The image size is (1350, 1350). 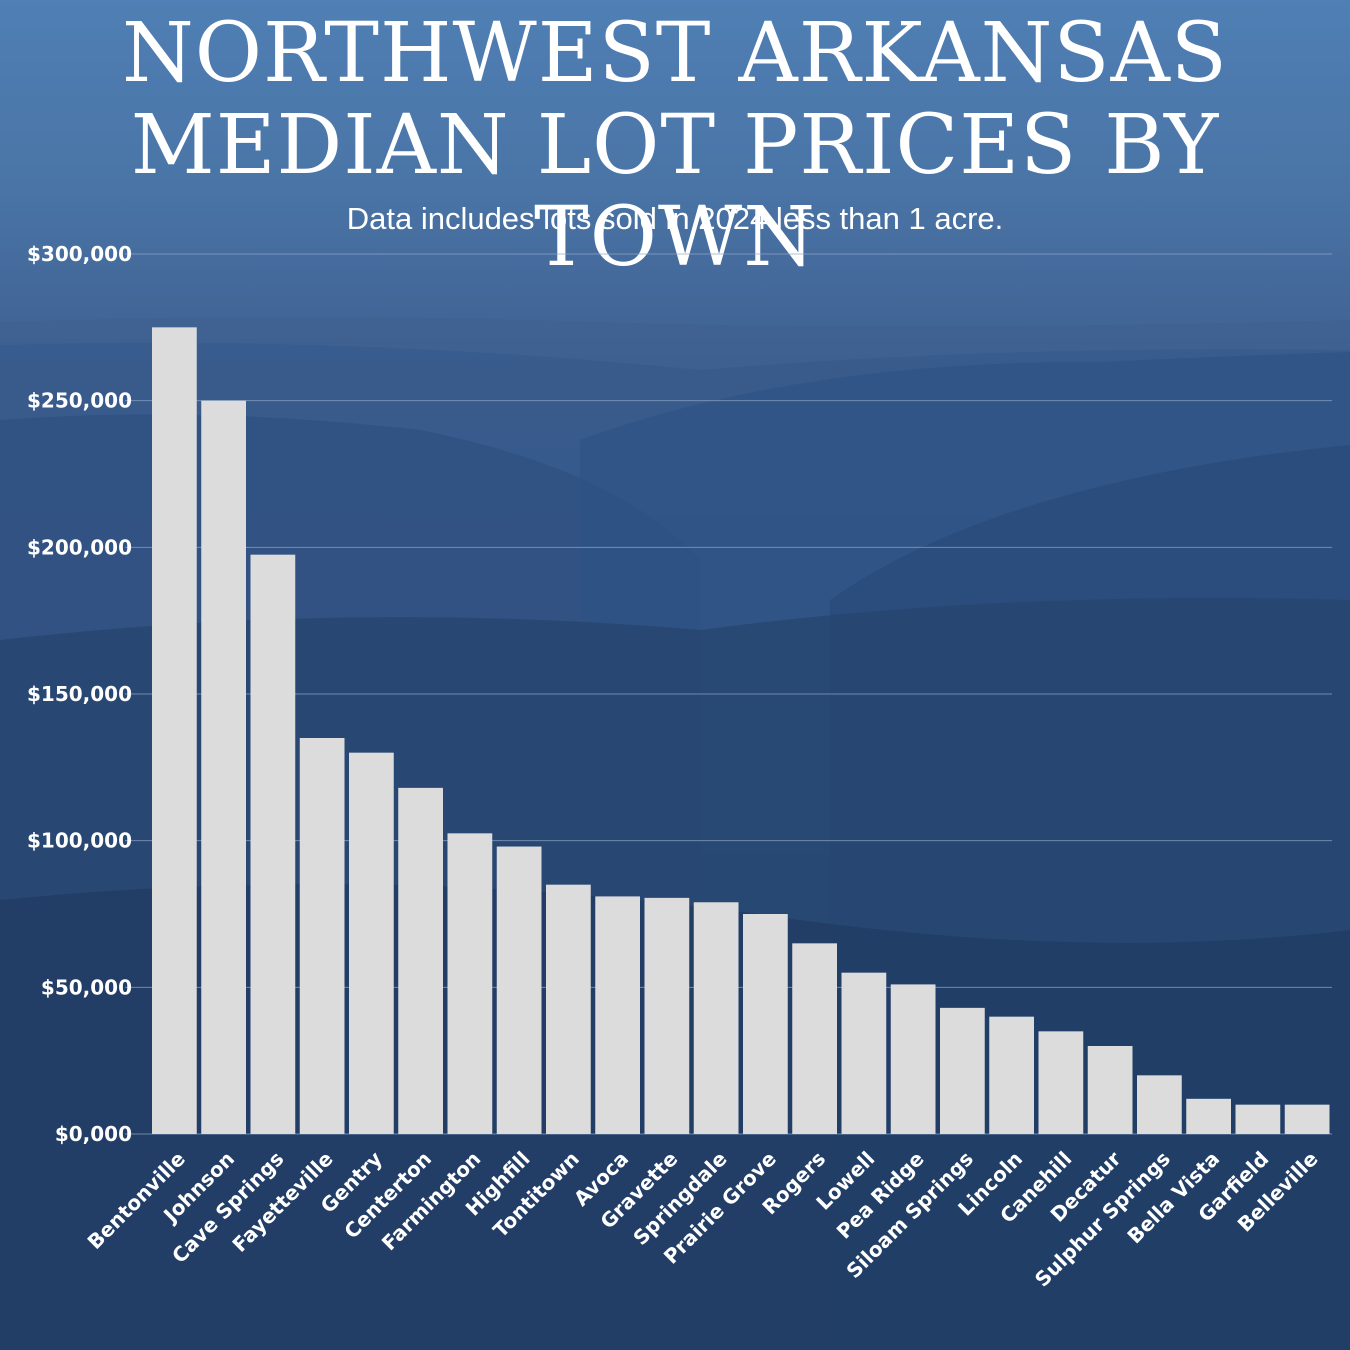 I want to click on y-tick-label: $150,000, so click(x=79, y=694).